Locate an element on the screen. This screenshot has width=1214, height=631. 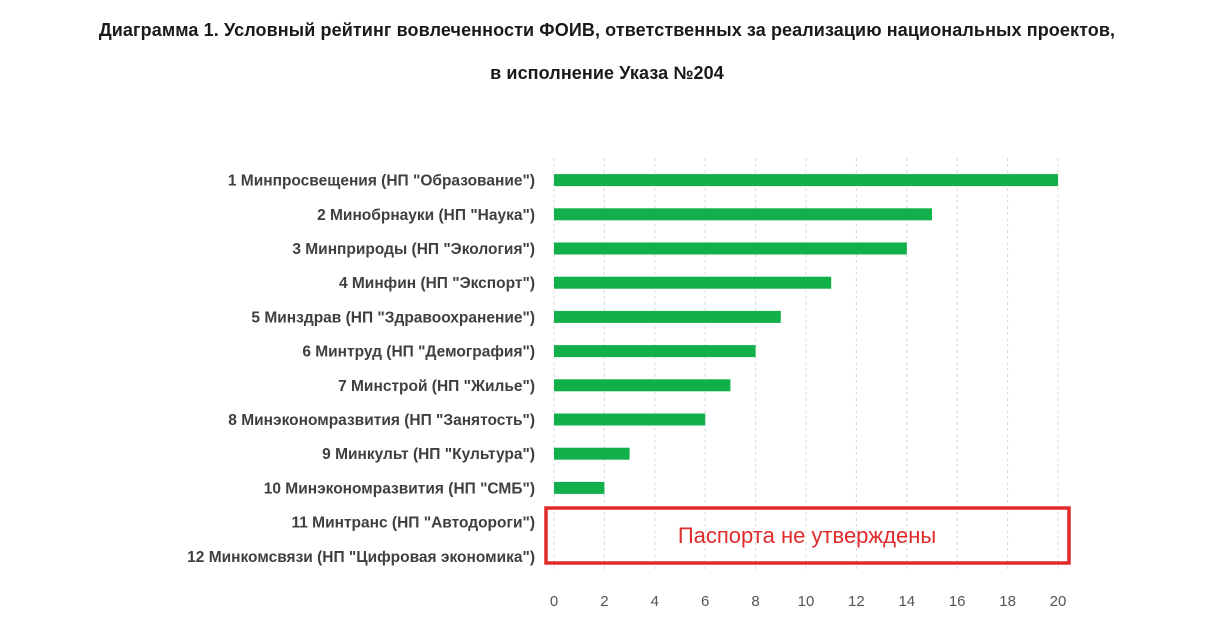
x-tick-label: 2 is located at coordinates (604, 601).